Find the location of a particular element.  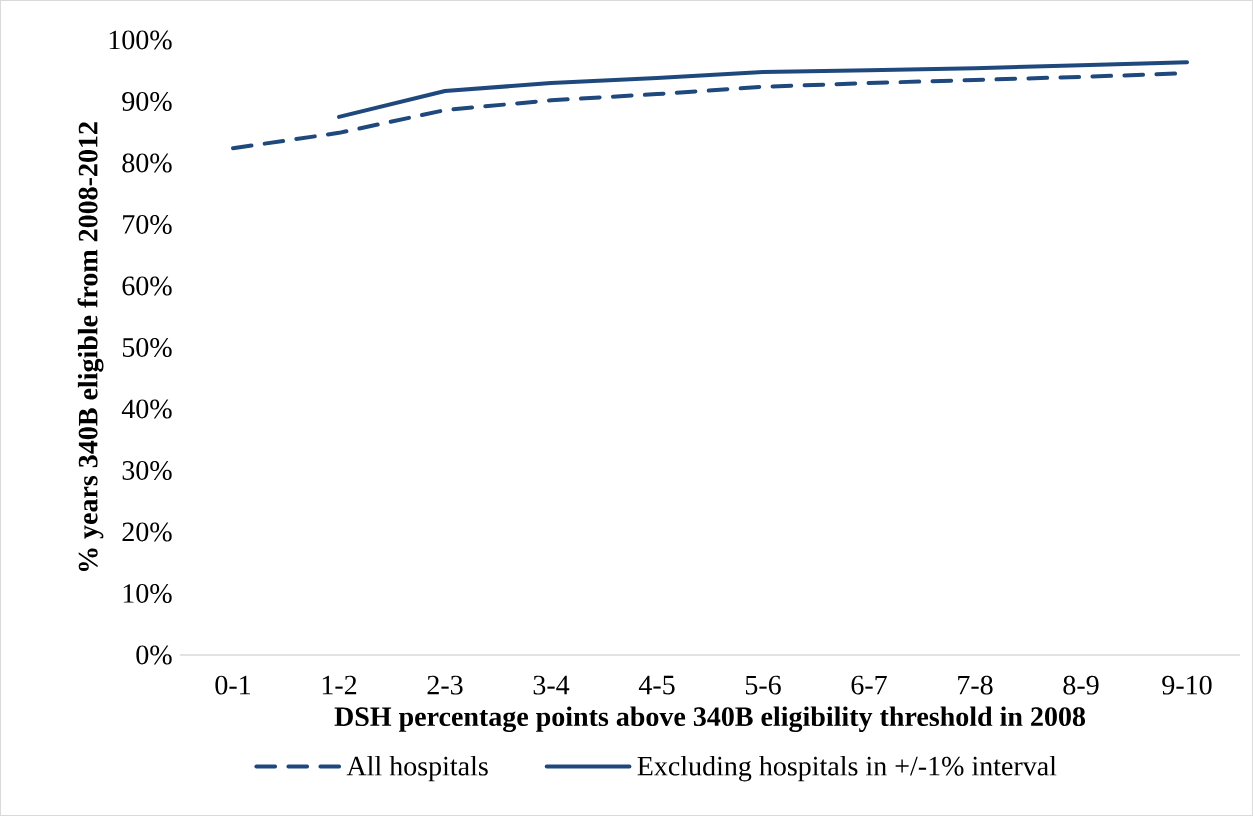

x-tick-label: 1-2 is located at coordinates (339, 685).